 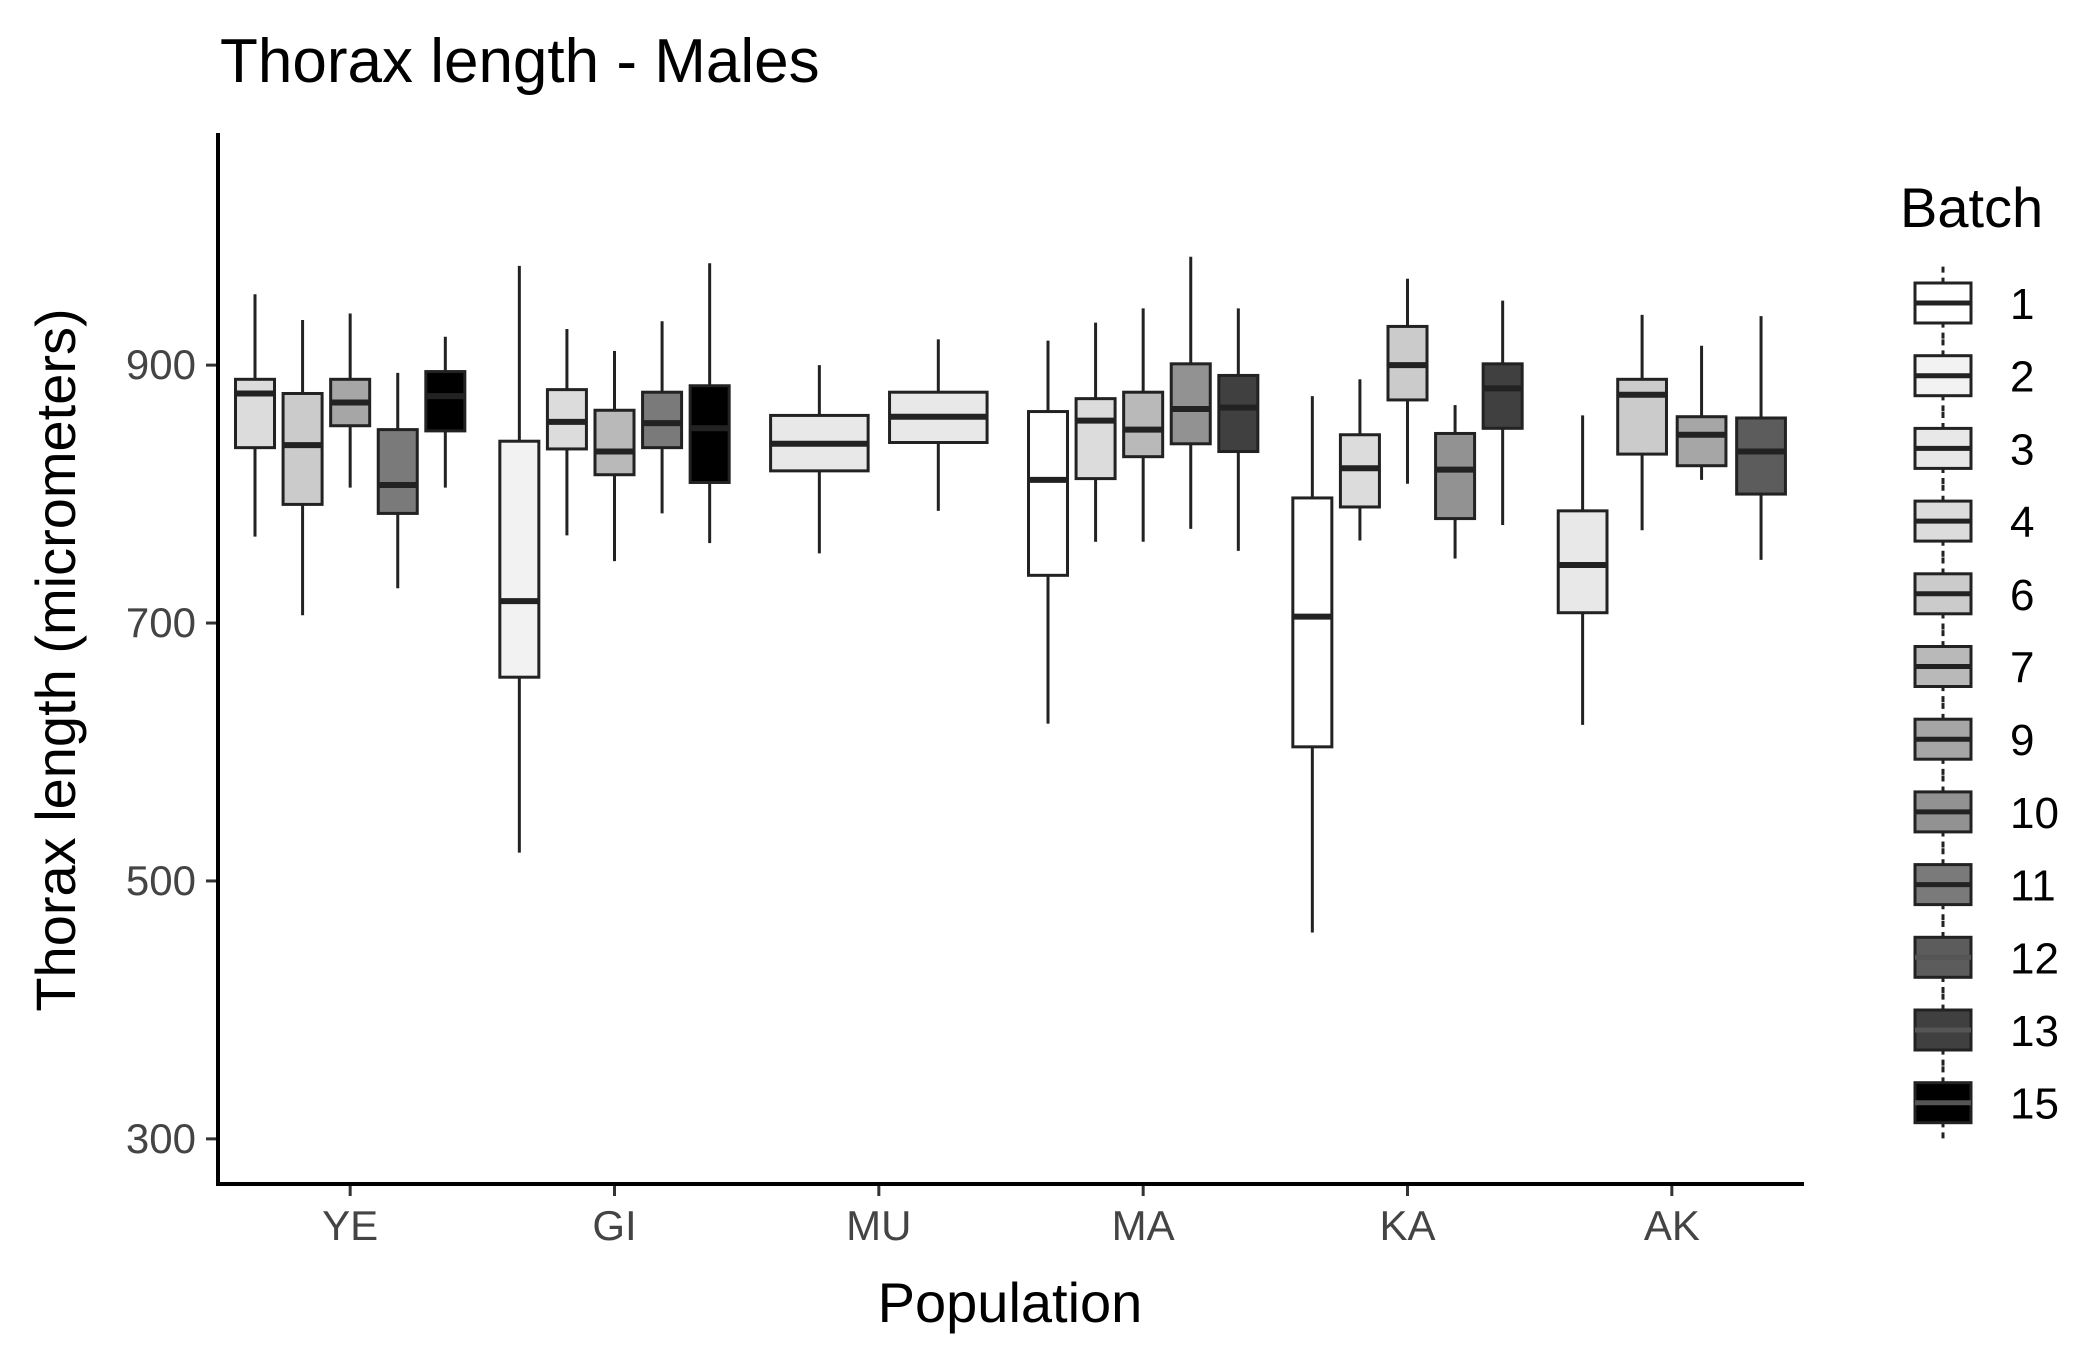 I want to click on legend-label: 1, so click(x=2022, y=304).